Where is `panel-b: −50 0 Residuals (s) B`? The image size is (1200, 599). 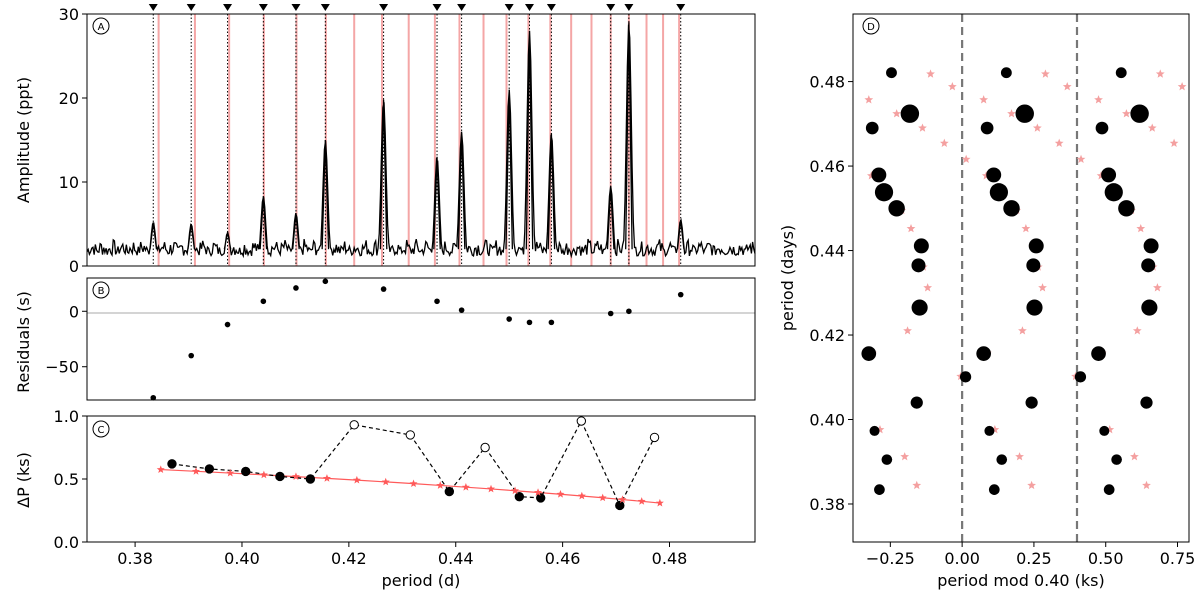
panel-b: −50 0 Residuals (s) B is located at coordinates (385, 339).